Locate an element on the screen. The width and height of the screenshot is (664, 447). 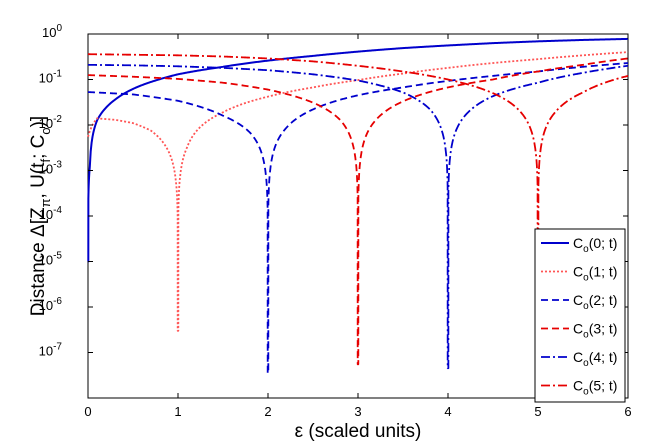
legend-label-2: Co(2; t) is located at coordinates (595, 302).